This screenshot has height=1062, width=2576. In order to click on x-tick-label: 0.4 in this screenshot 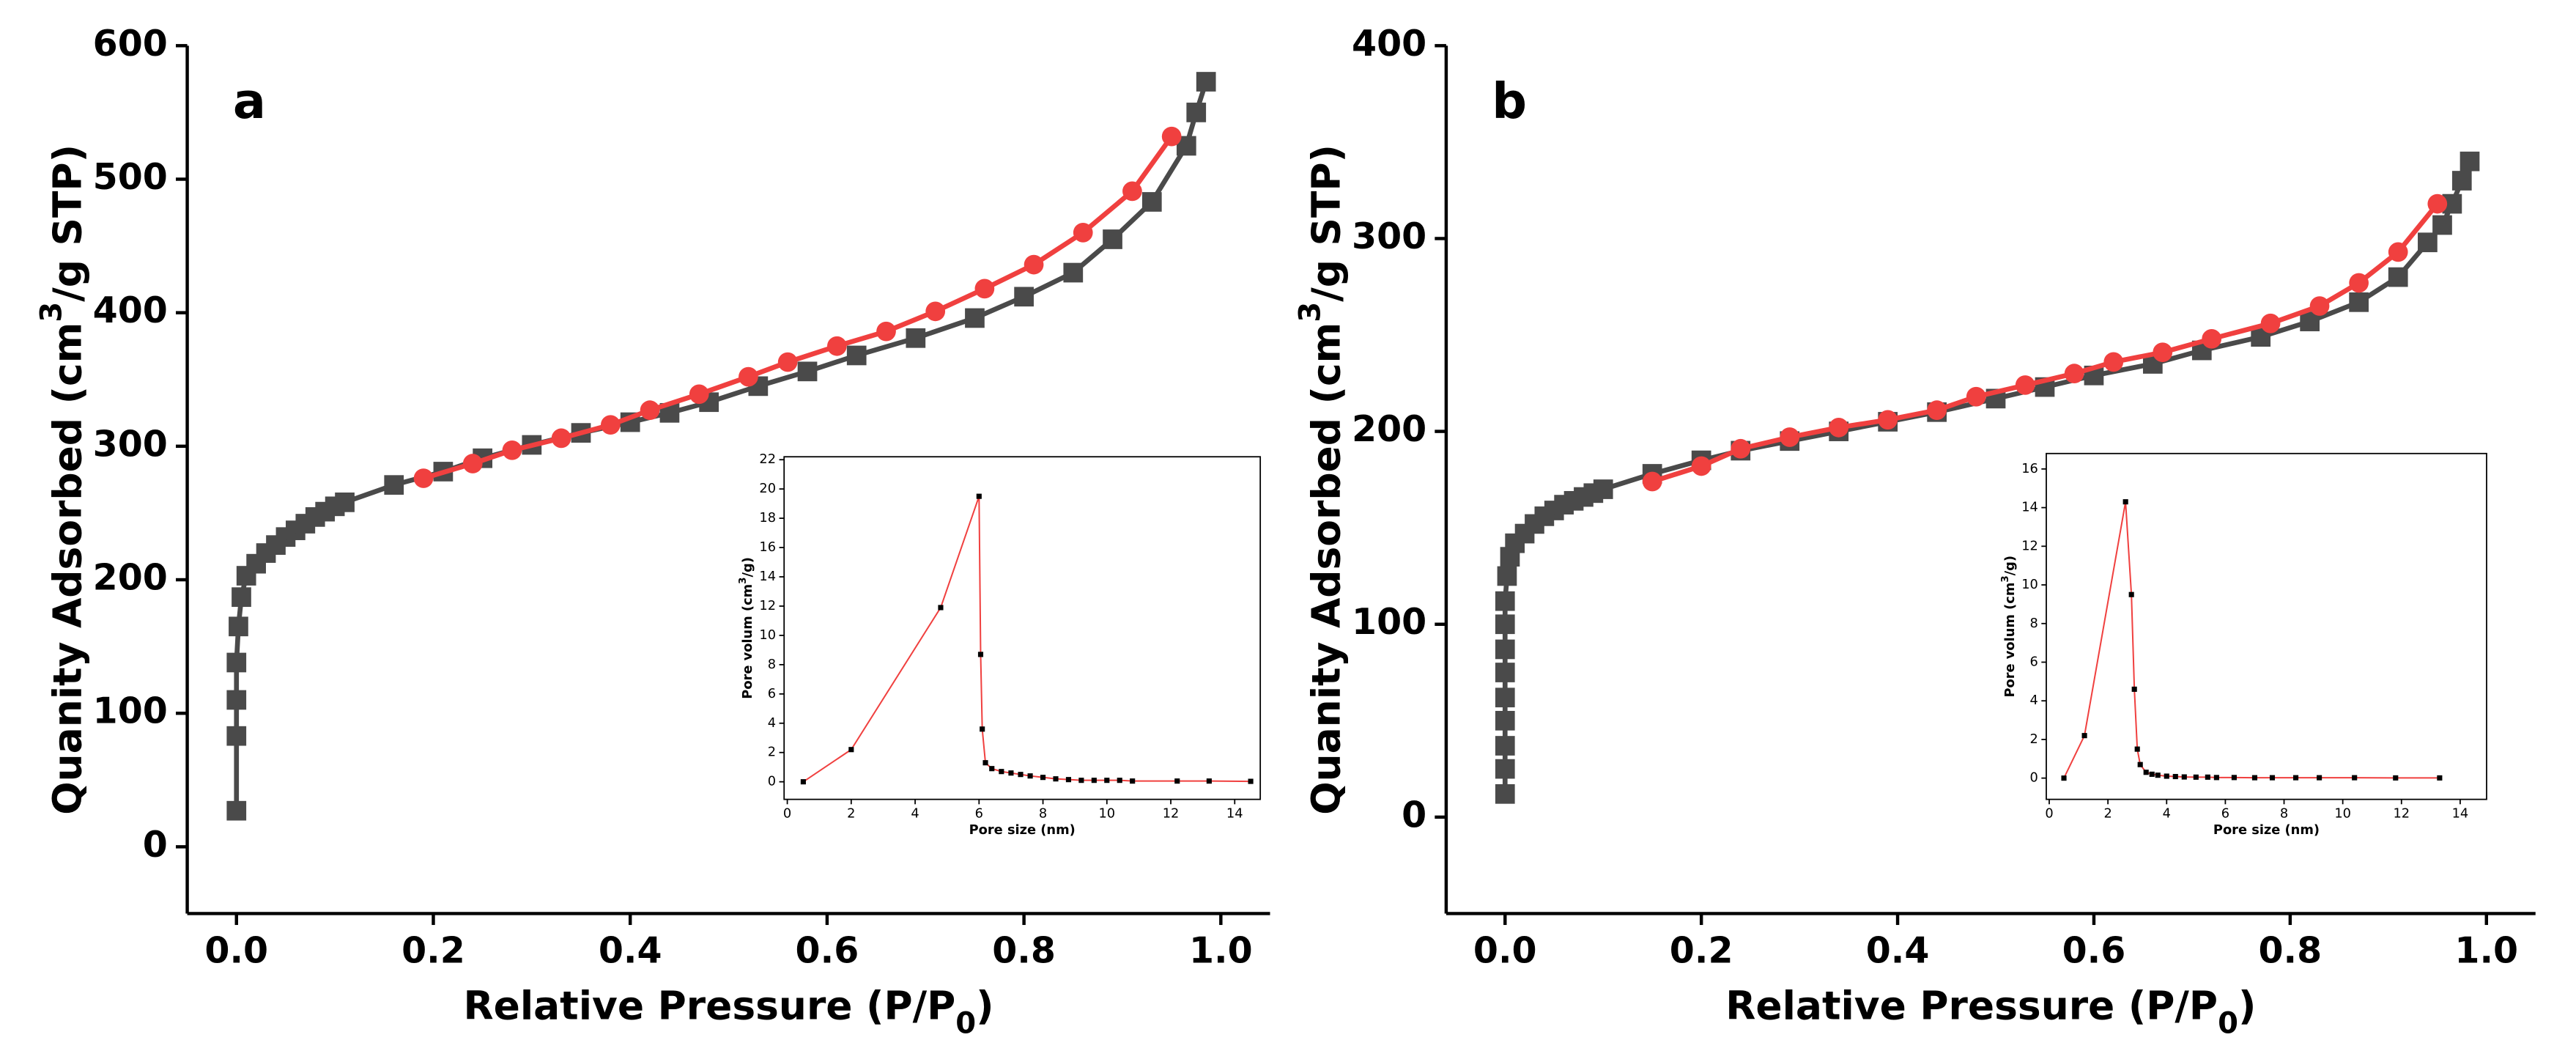, I will do `click(630, 950)`.